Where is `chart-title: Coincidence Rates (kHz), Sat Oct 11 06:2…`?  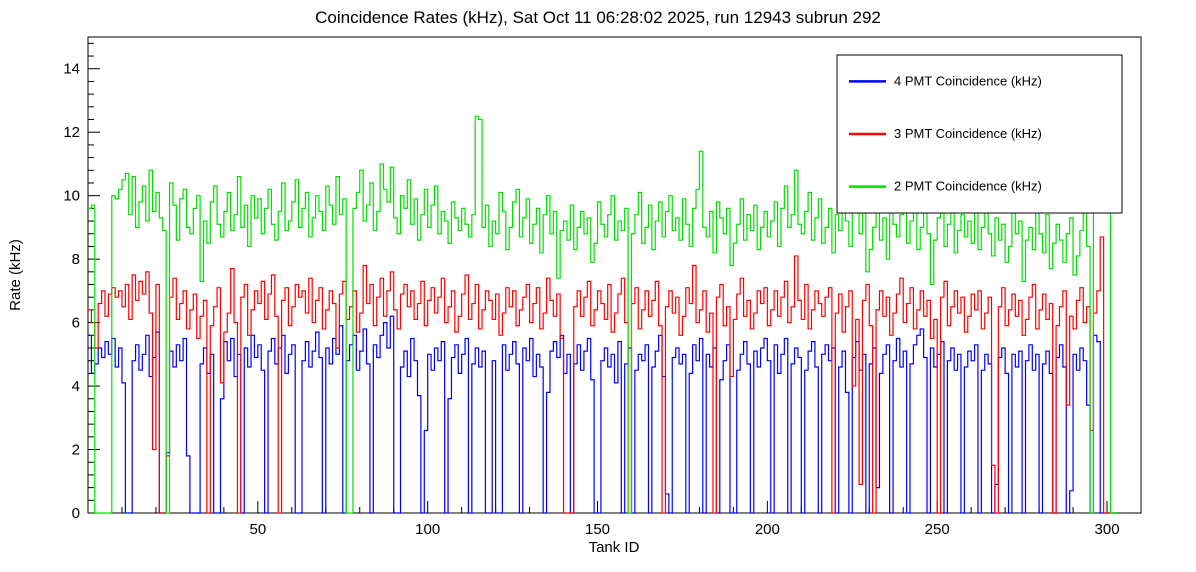
chart-title: Coincidence Rates (kHz), Sat Oct 11 06:2… is located at coordinates (598, 17).